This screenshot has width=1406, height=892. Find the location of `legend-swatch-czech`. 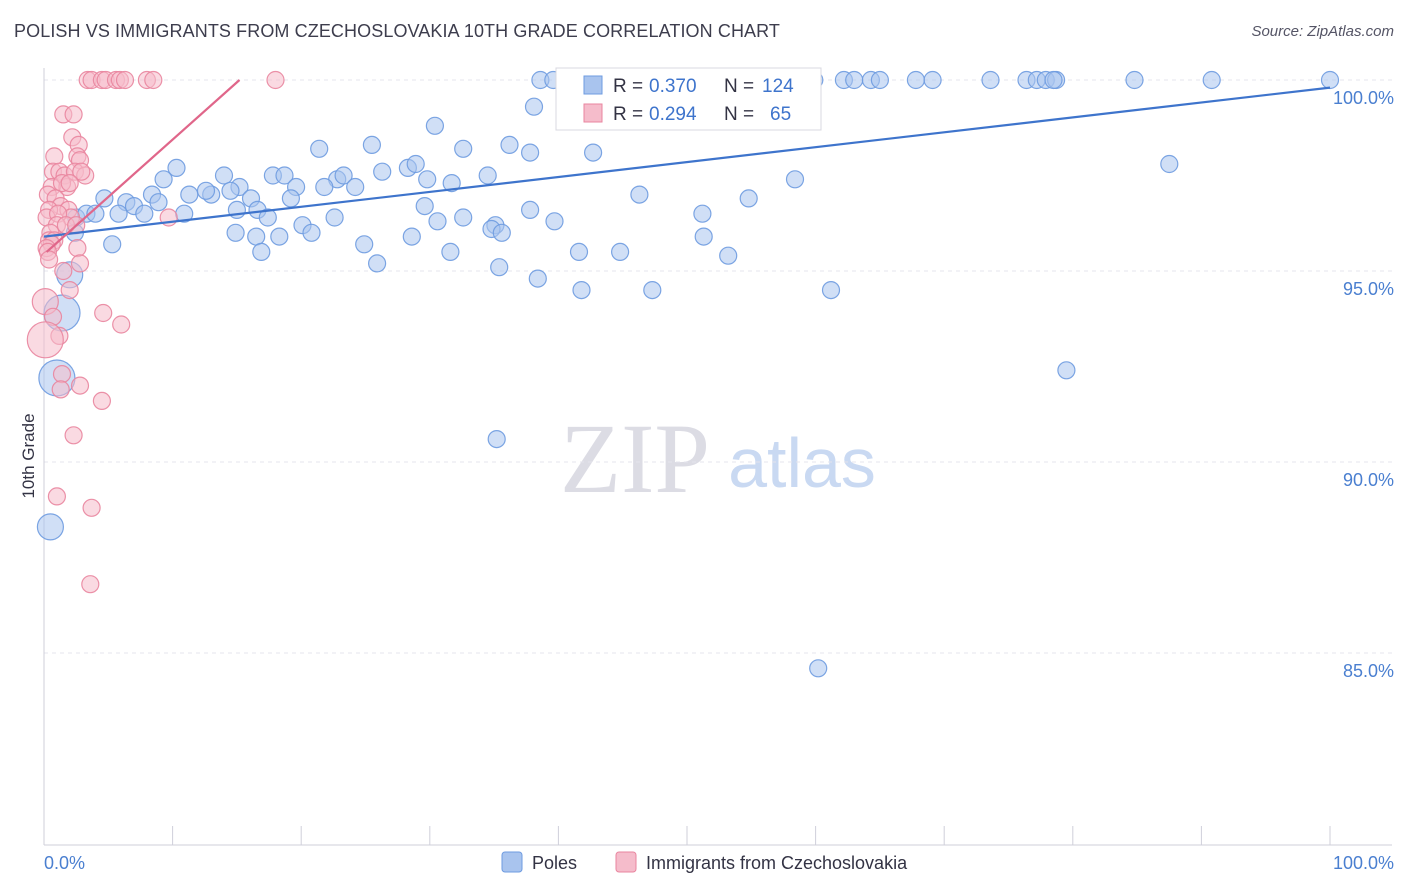

legend-swatch-czech is located at coordinates (626, 862).